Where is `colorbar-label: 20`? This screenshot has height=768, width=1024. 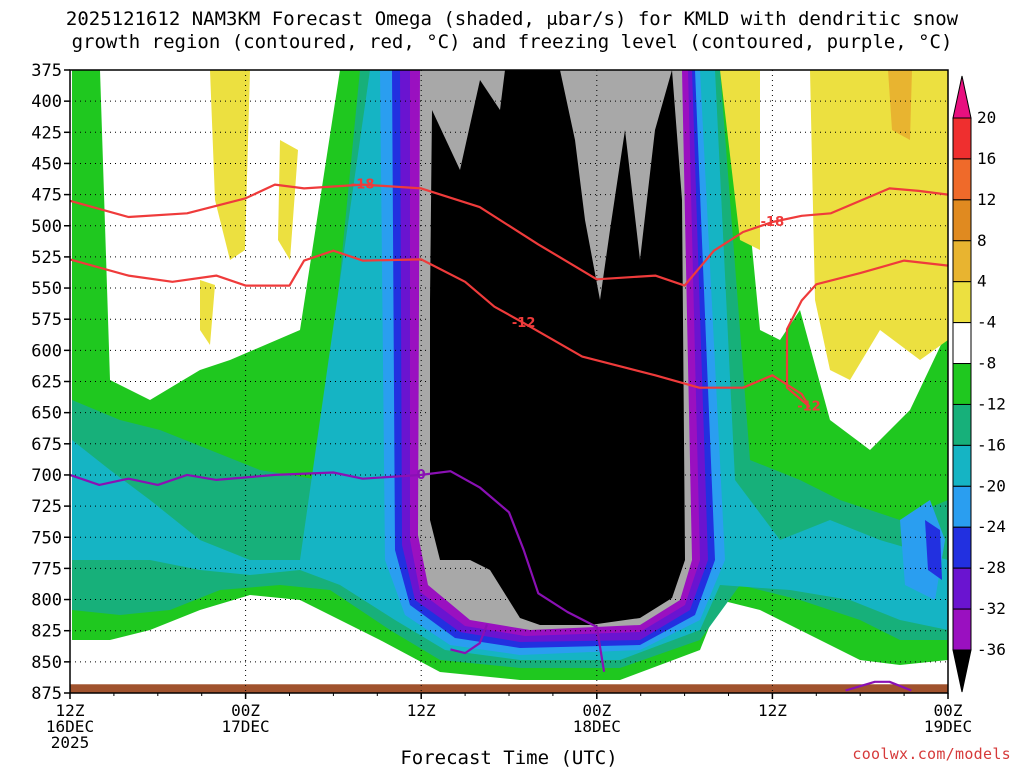 colorbar-label: 20 is located at coordinates (986, 117).